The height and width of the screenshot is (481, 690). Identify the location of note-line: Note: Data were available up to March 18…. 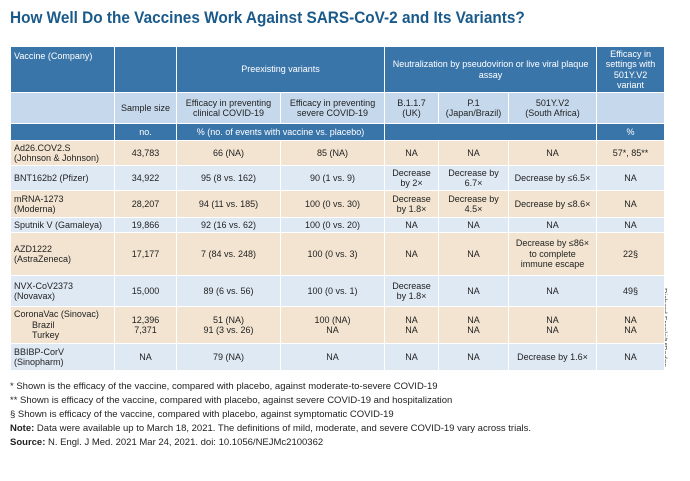
(270, 429).